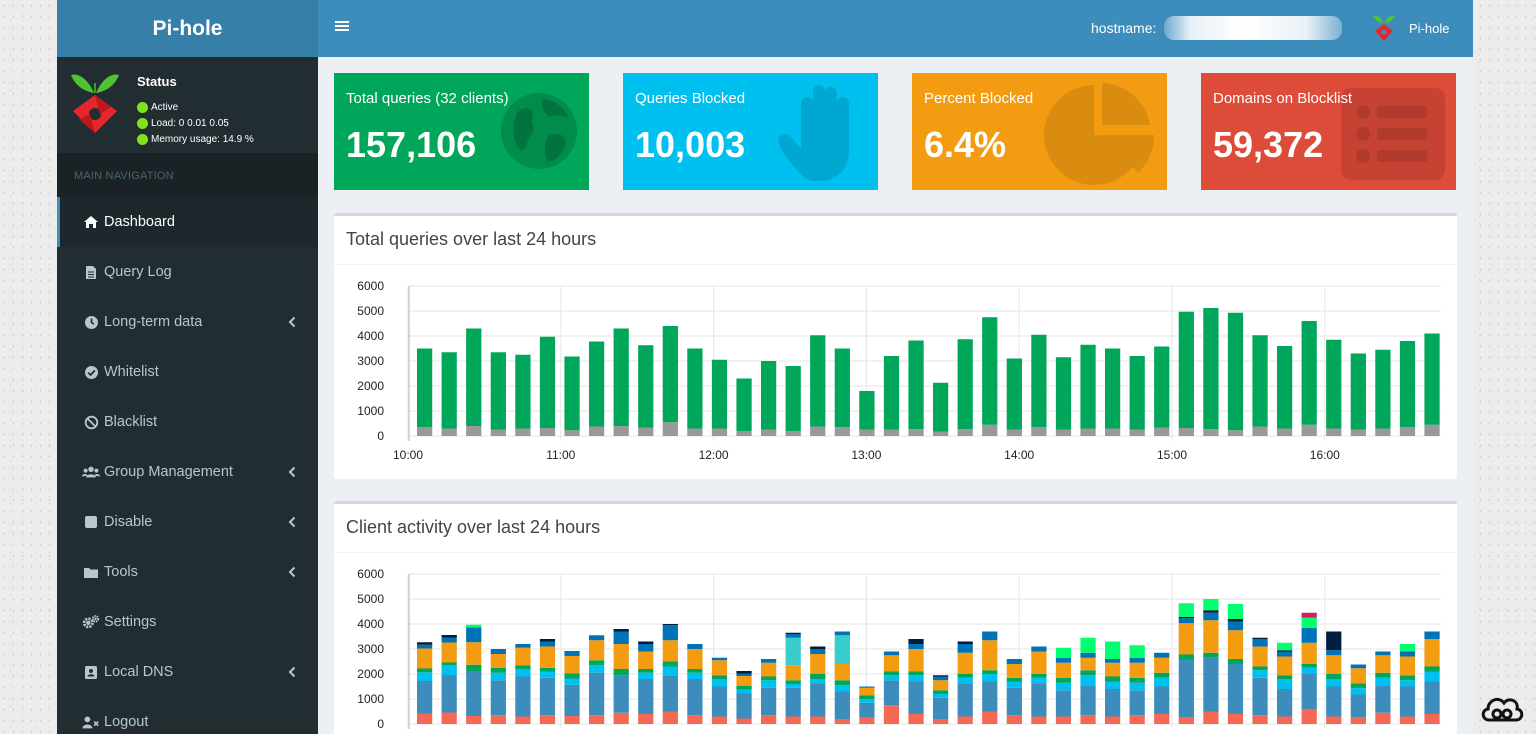 The width and height of the screenshot is (1536, 734). What do you see at coordinates (1039, 131) in the screenshot?
I see `stat-box-percent-blocked: Percent Blocked 6.4%` at bounding box center [1039, 131].